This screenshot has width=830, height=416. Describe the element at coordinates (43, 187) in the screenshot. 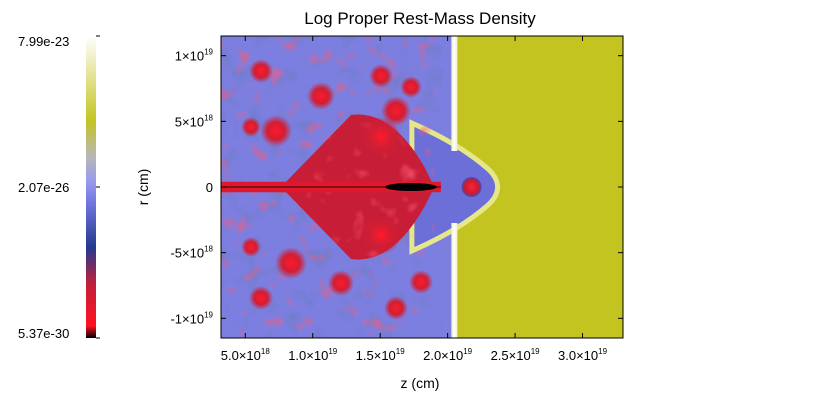

I see `colorbar-mid-label: 2.07e-26` at that location.